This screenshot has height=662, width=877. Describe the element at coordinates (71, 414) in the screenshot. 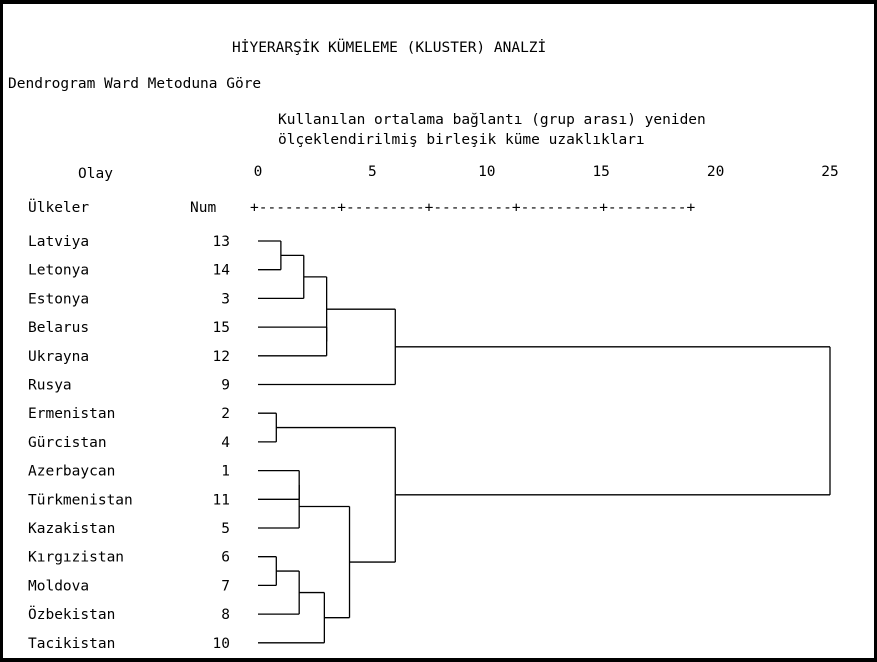

I see `leaf-name: Ermenistan` at that location.